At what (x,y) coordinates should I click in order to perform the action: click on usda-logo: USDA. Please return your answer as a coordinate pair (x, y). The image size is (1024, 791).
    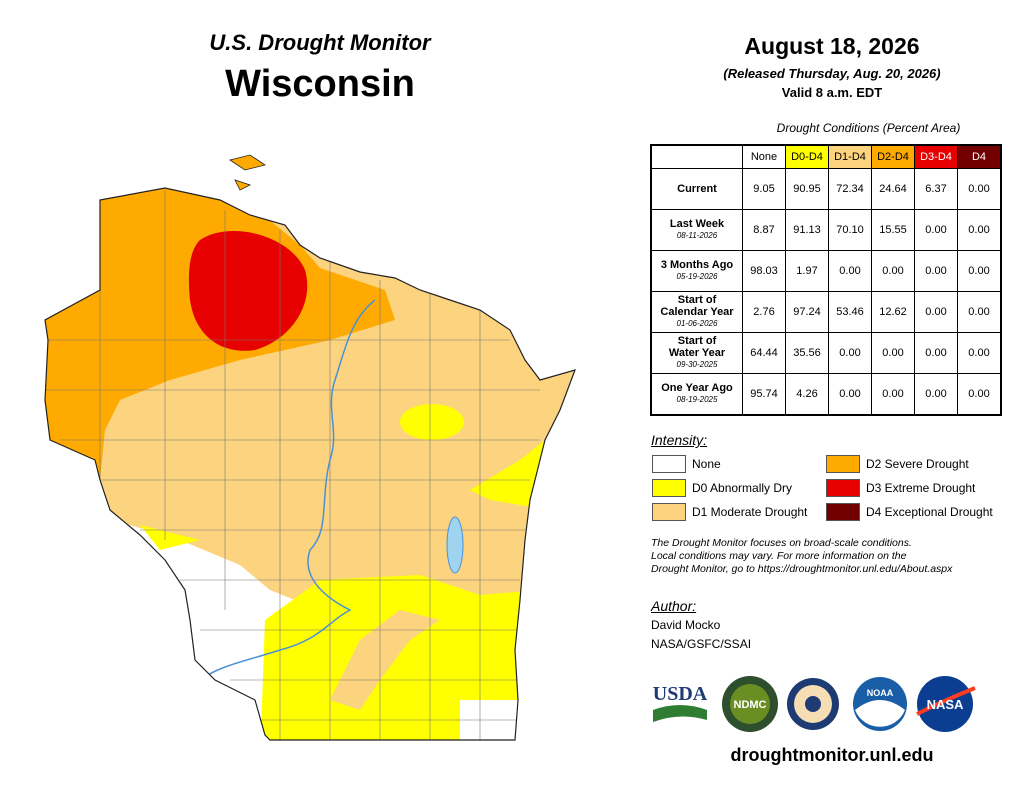
    Looking at the image, I should click on (680, 702).